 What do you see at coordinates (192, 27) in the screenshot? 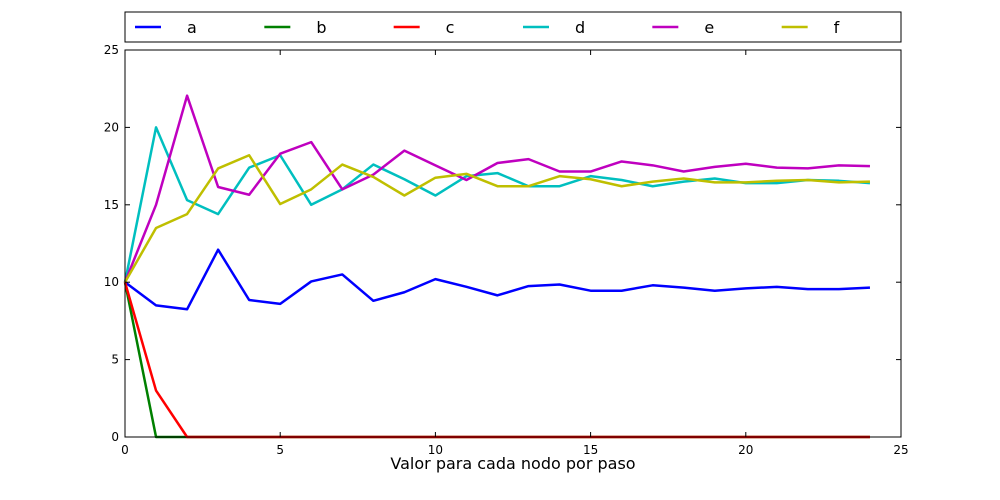
I see `legend-label-a: a` at bounding box center [192, 27].